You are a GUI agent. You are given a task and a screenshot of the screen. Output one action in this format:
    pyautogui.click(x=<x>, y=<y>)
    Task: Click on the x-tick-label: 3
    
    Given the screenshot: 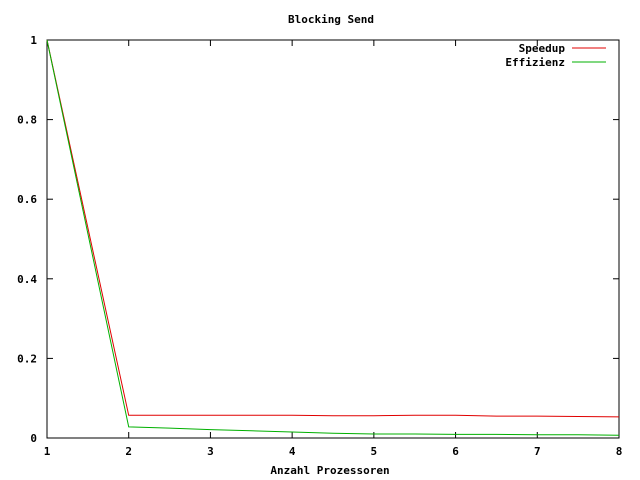 What is the action you would take?
    pyautogui.click(x=210, y=451)
    